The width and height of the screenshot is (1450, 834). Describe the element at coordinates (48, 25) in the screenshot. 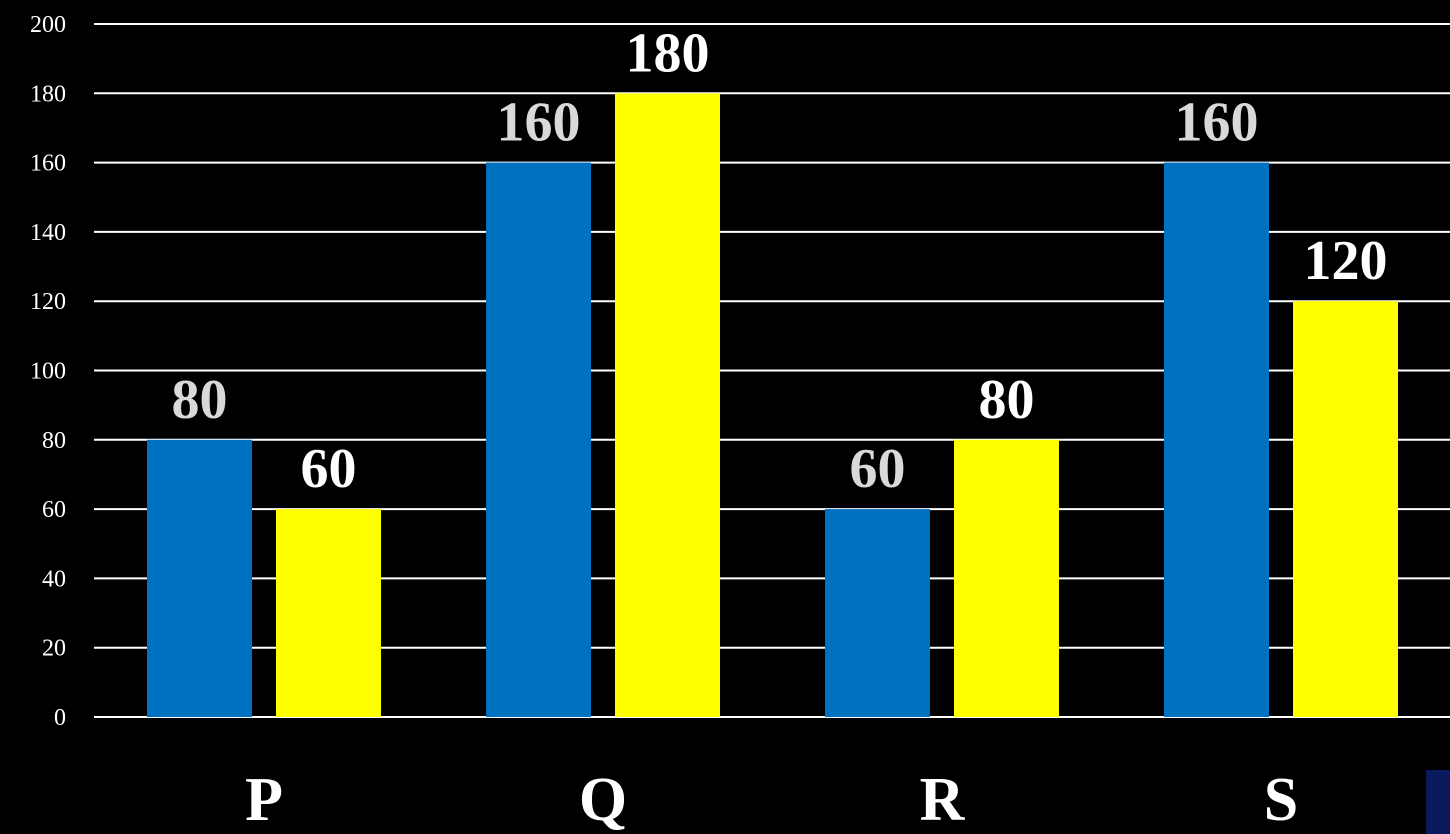

I see `y-tick-label: 200` at that location.